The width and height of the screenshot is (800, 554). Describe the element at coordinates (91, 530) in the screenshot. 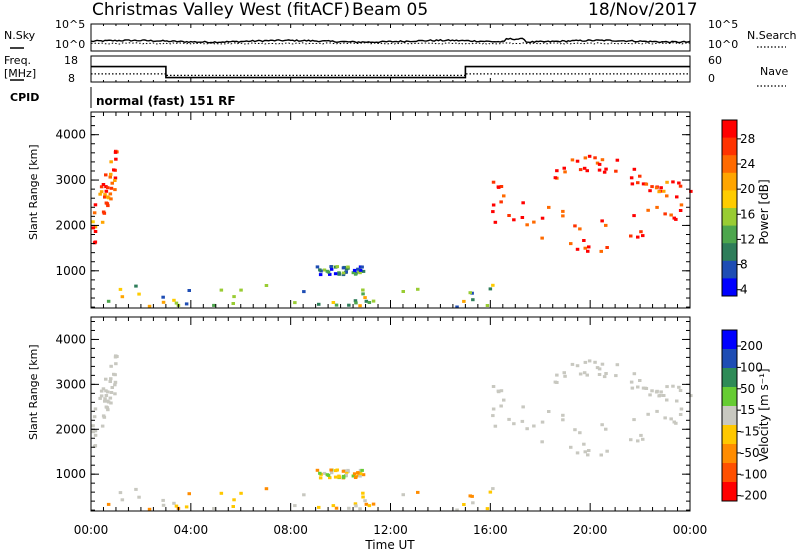

I see `xtick-label: 00:00` at that location.